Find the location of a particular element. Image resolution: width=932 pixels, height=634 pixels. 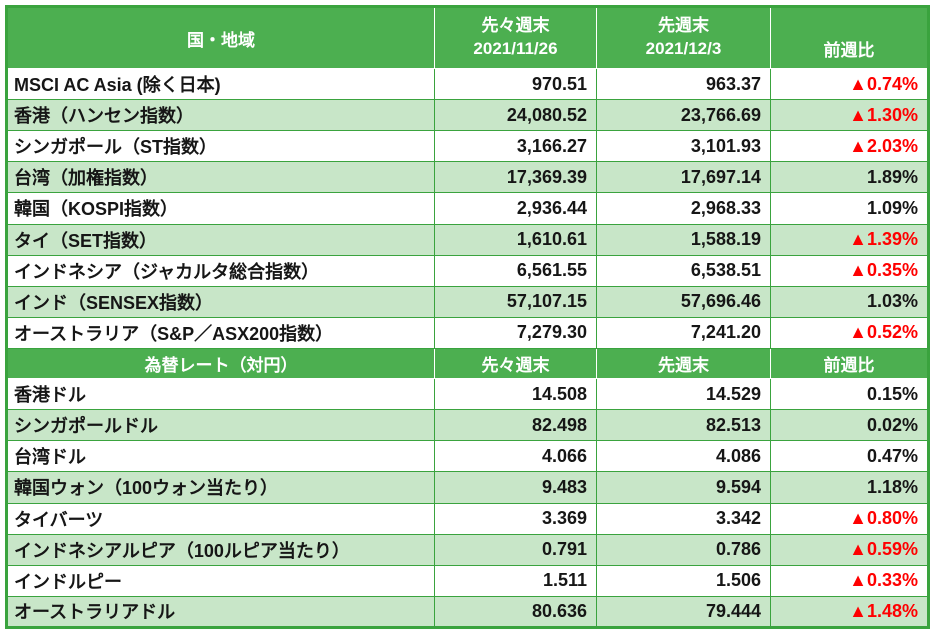

table-row: インドネシアルピア（100ルピア当たり） 0.791 0.786 ▲0.59% is located at coordinates (467, 549).